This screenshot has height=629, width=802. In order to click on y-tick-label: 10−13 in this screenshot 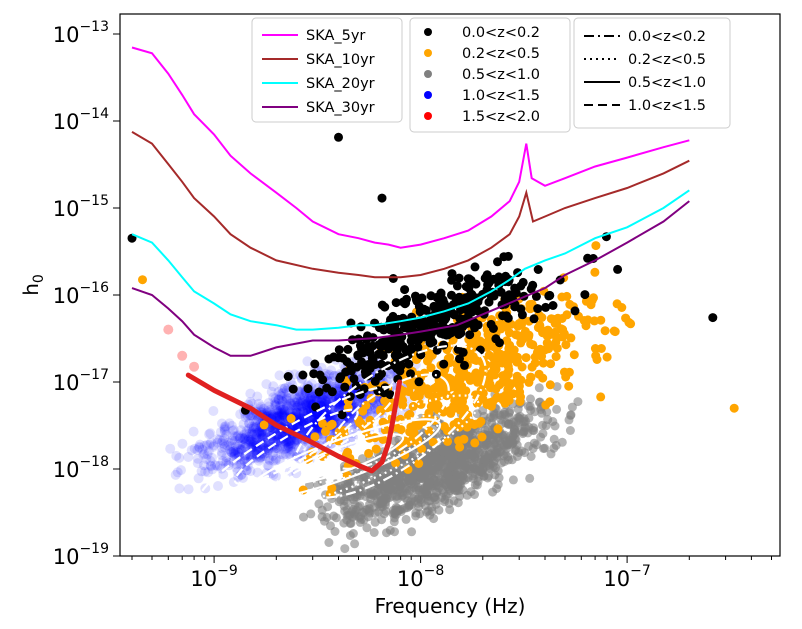, I will do `click(81, 33)`.